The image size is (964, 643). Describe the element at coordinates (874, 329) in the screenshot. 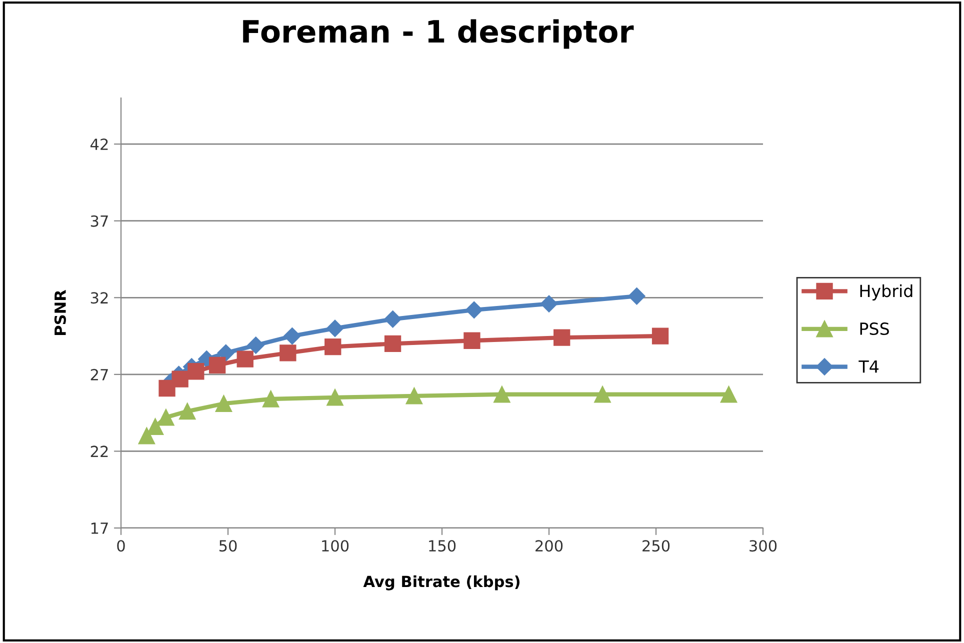

I see `legend-label: PSS` at that location.